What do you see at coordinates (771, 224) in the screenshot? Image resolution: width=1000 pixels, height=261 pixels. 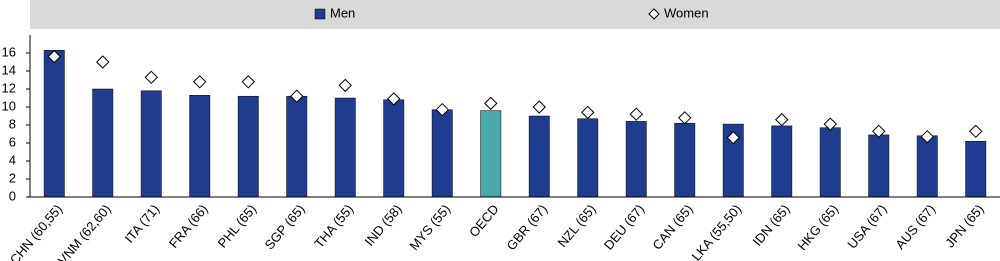 I see `x-tick-label: IDN (65)` at bounding box center [771, 224].